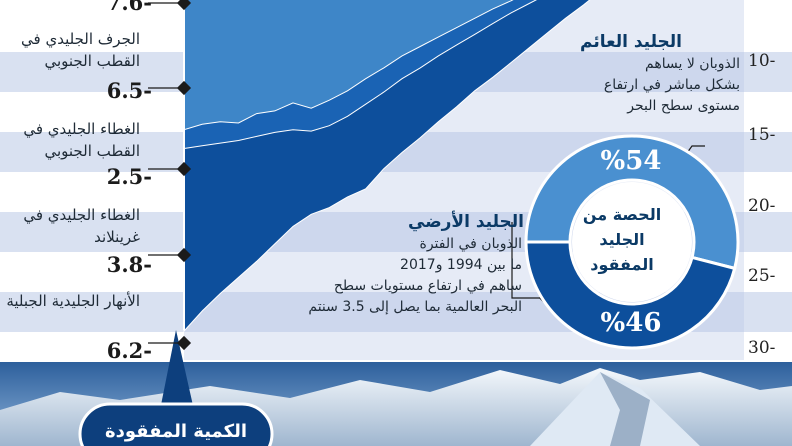  Describe the element at coordinates (73, 301) in the screenshot. I see `series-label-mountain-glaciers: الأنهار الجليدية الجبلية` at that location.